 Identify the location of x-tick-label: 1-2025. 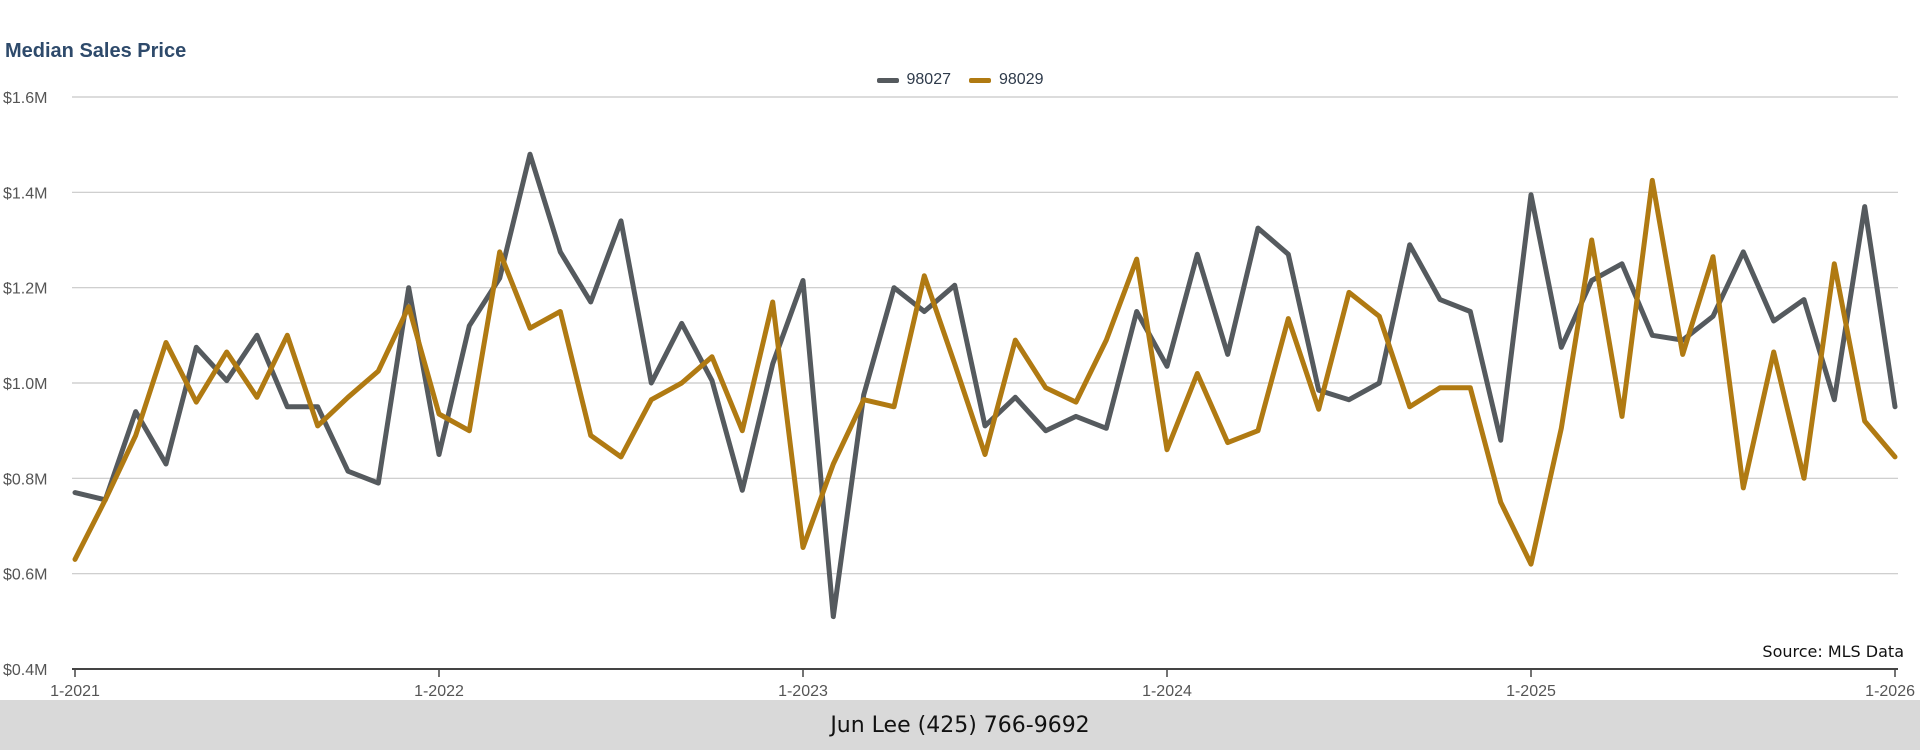
(1531, 691).